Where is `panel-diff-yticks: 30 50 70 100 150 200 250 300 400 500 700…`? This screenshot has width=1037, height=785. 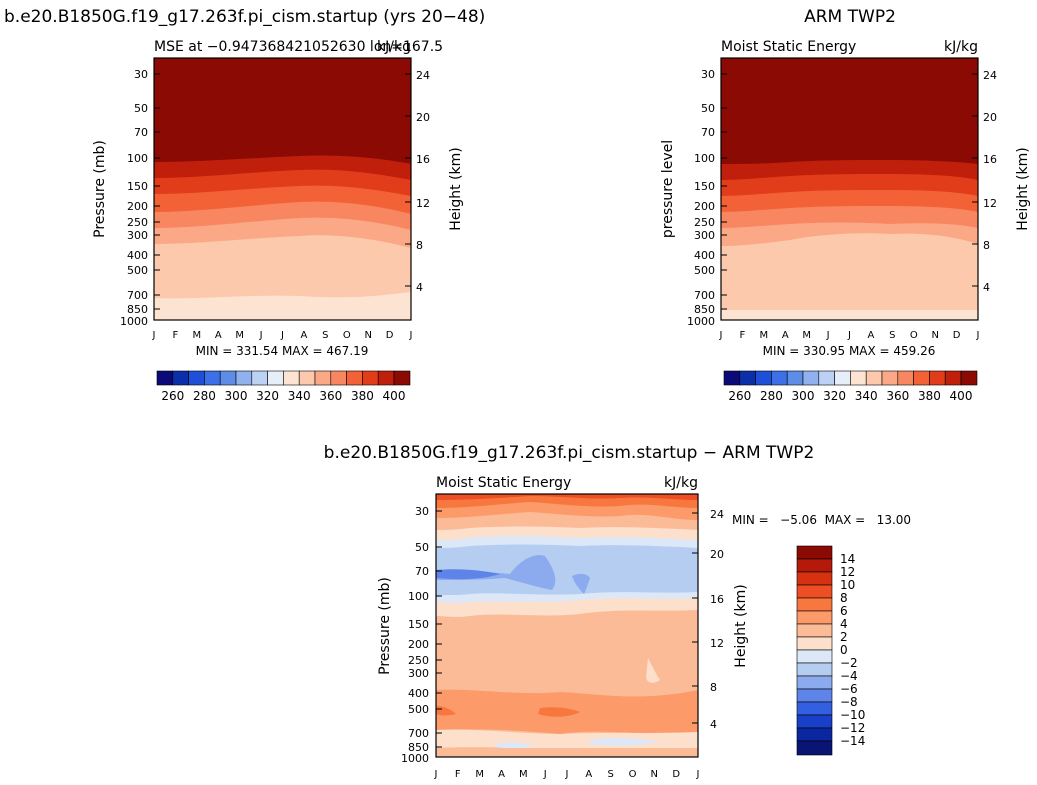 panel-diff-yticks: 30 50 70 100 150 200 250 300 400 500 700… is located at coordinates (415, 635).